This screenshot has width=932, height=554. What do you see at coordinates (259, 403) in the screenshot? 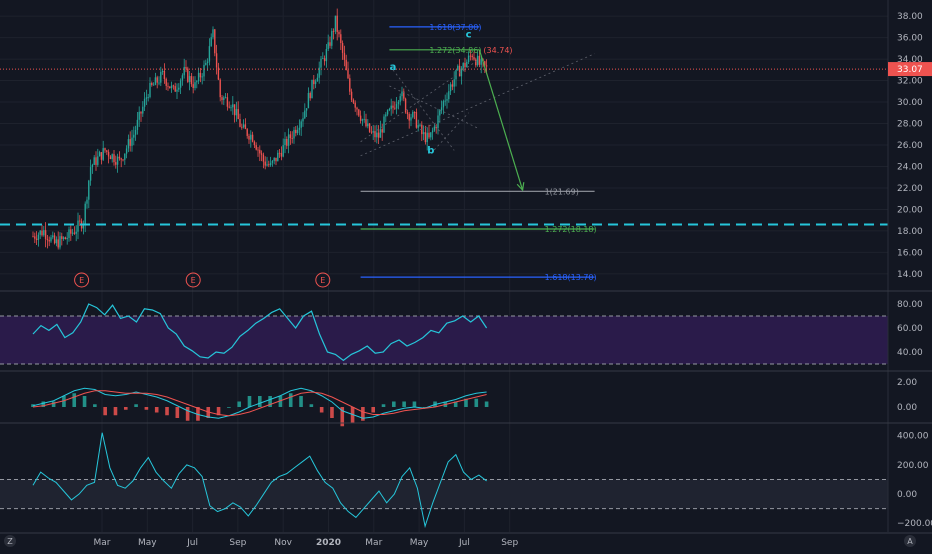
I see `macd-line` at bounding box center [259, 403].